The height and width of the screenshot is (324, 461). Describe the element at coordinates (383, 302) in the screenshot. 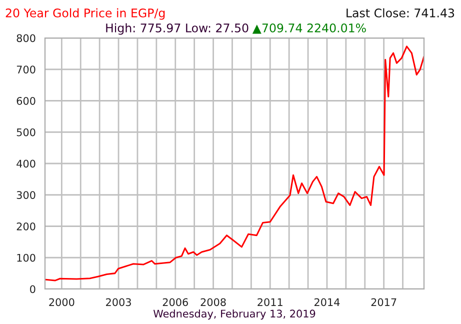

I see `x-tick-label: 2017` at that location.